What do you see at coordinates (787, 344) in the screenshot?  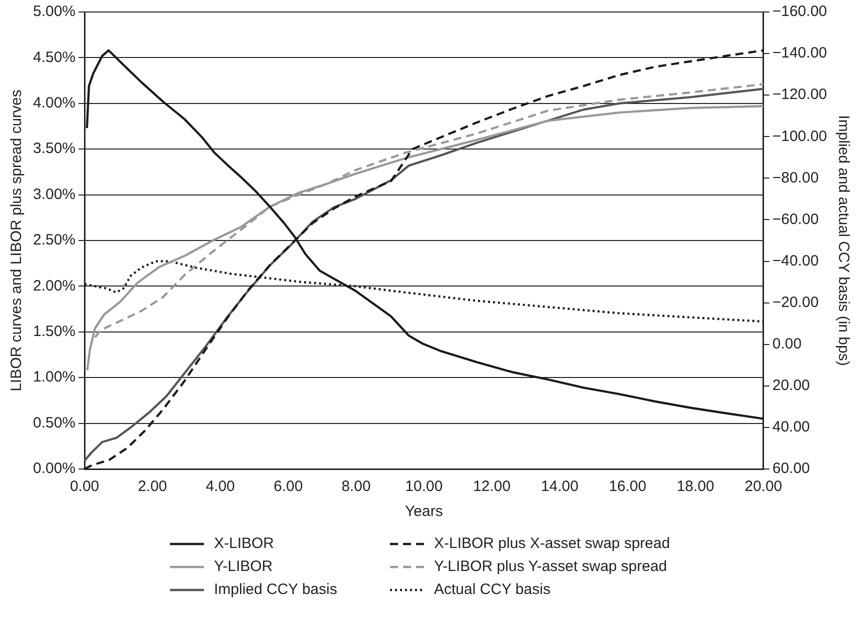 I see `y2-tick-label: 0.00` at bounding box center [787, 344].